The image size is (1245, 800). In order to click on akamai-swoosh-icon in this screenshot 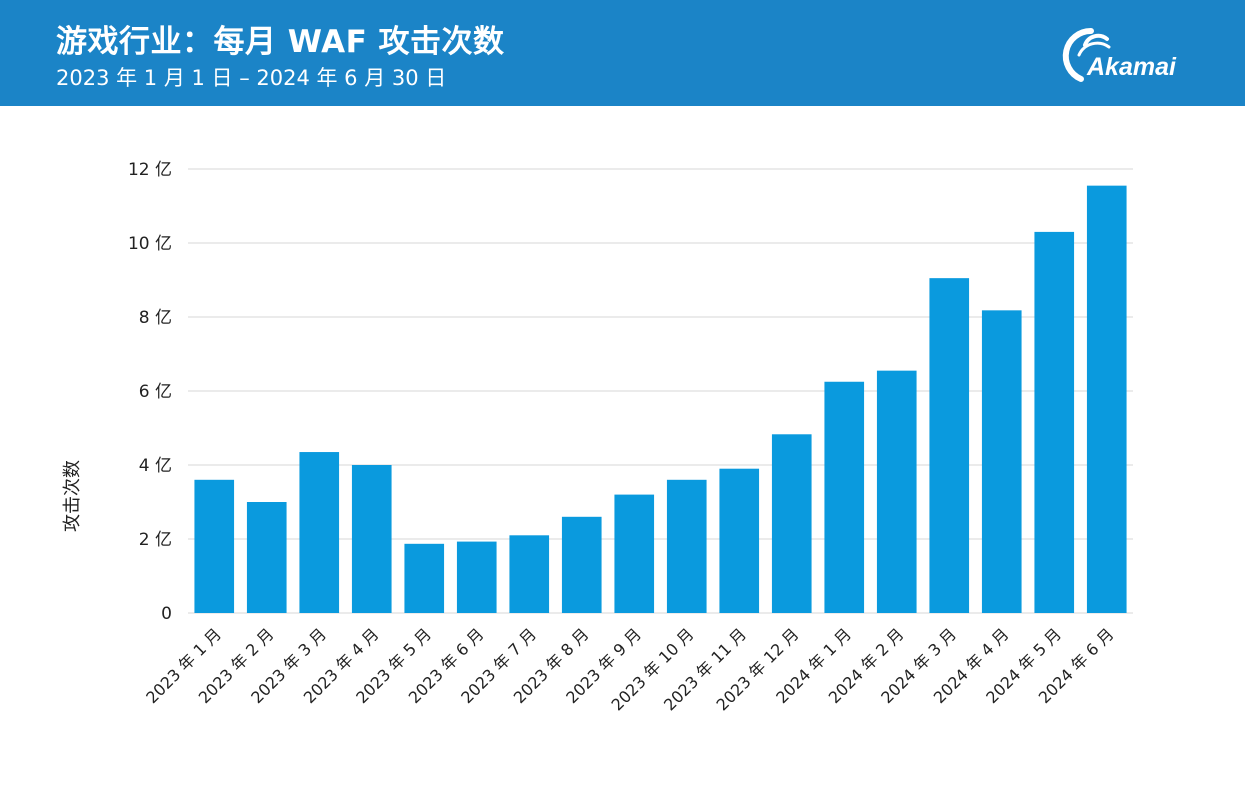, I will do `click(1086, 54)`.